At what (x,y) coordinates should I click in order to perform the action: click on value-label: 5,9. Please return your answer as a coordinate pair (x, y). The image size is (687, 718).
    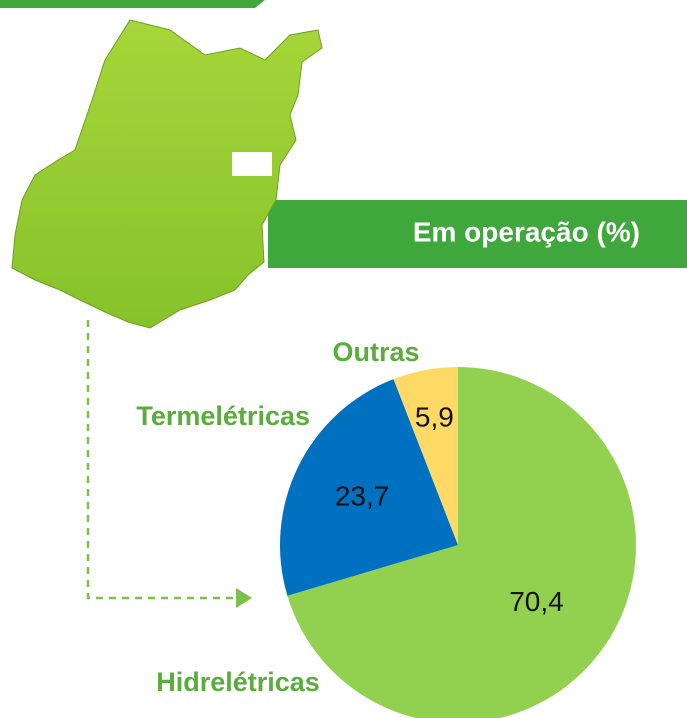
    Looking at the image, I should click on (434, 416).